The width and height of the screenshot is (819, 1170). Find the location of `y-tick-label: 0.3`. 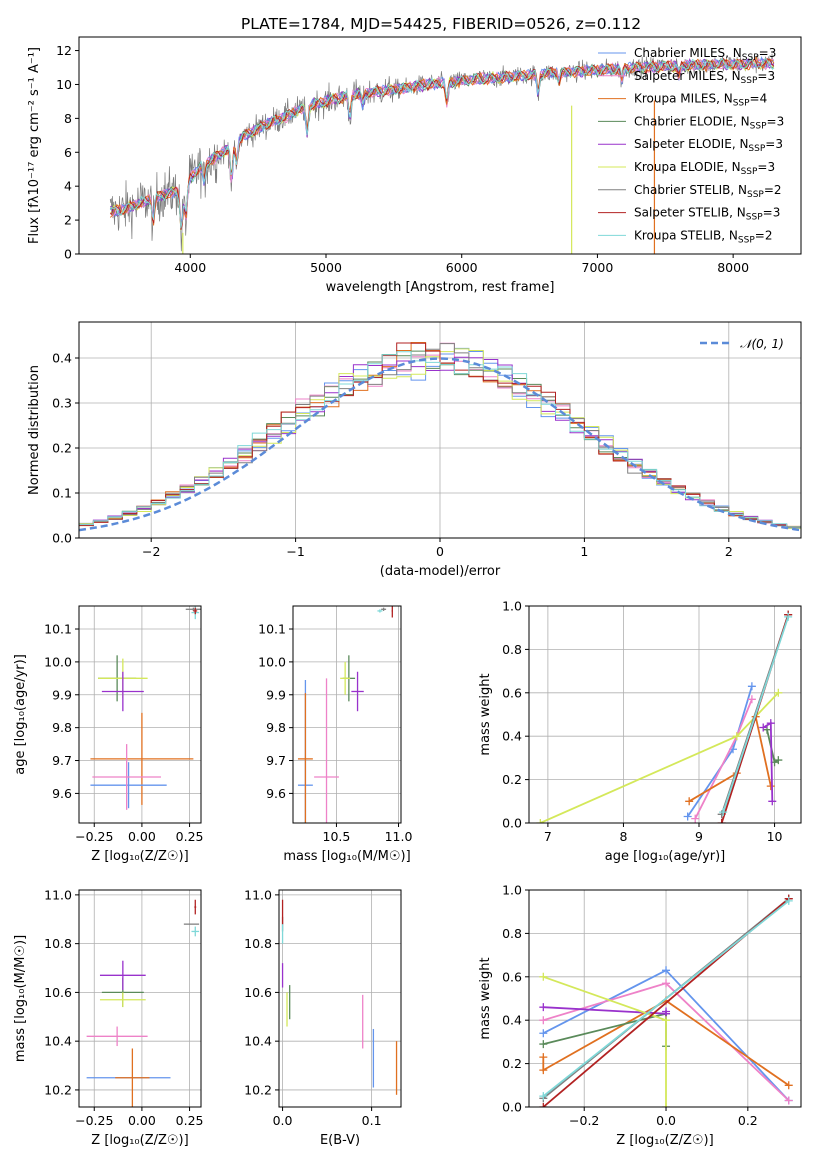

y-tick-label: 0.3 is located at coordinates (62, 403).